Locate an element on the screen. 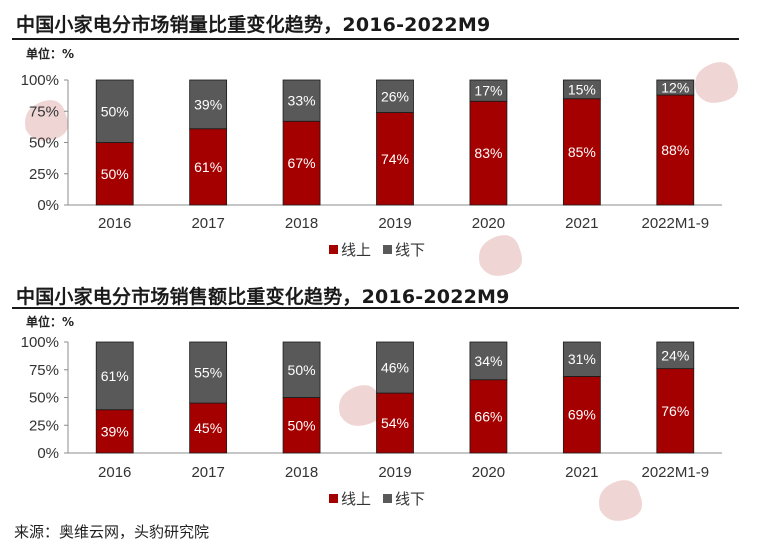 The height and width of the screenshot is (557, 757). data-label-offline: 24% is located at coordinates (675, 355).